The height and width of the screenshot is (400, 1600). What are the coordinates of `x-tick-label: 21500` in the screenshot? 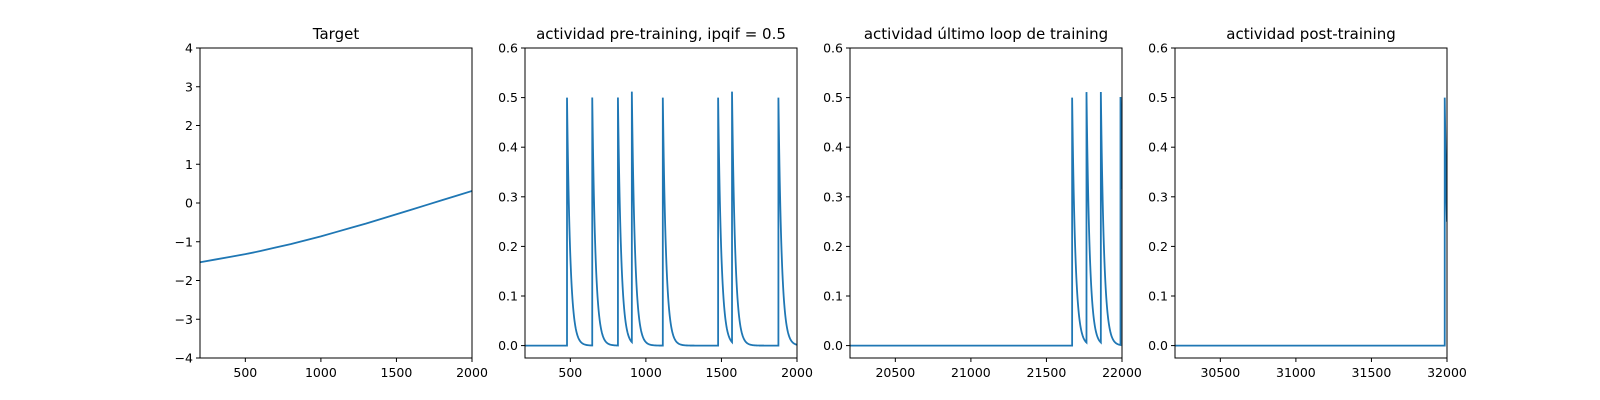 It's located at (1047, 372).